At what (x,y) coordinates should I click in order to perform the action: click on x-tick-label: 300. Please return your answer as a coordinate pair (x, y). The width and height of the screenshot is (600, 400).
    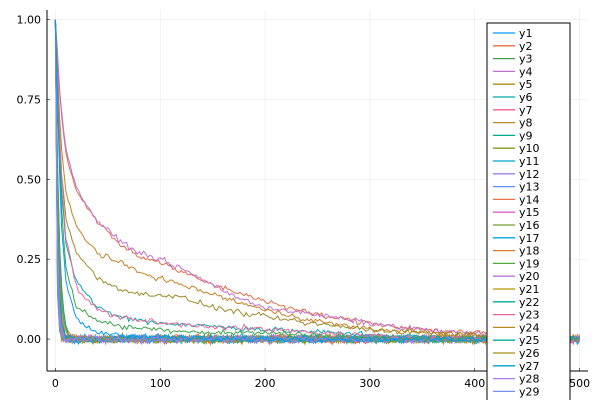
    Looking at the image, I should click on (369, 383).